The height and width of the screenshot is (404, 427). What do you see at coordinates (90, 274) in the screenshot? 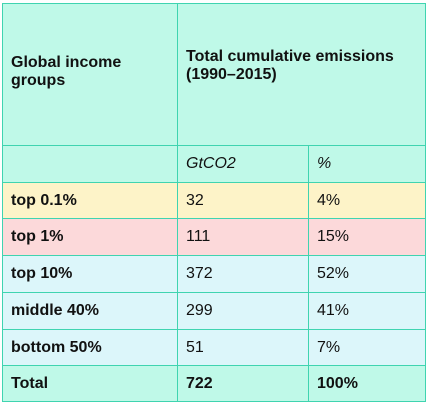
I see `row-group: top 10%` at bounding box center [90, 274].